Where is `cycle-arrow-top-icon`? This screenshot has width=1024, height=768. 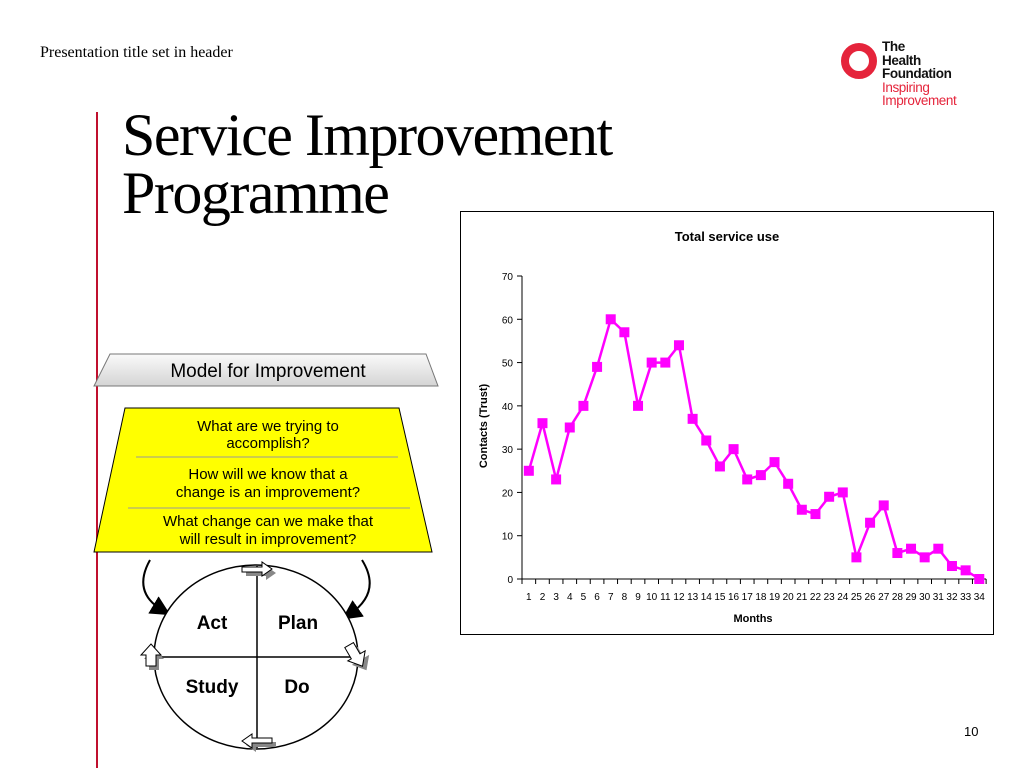 cycle-arrow-top-icon is located at coordinates (258, 570).